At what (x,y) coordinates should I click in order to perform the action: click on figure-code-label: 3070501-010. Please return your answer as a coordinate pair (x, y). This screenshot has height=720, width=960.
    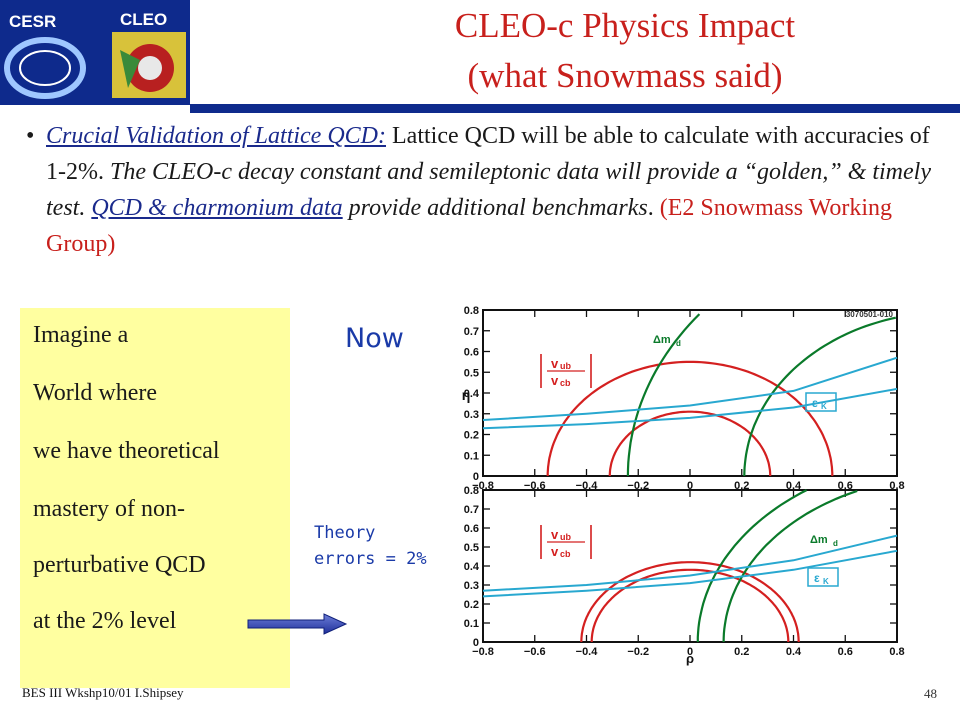
    Looking at the image, I should click on (870, 314).